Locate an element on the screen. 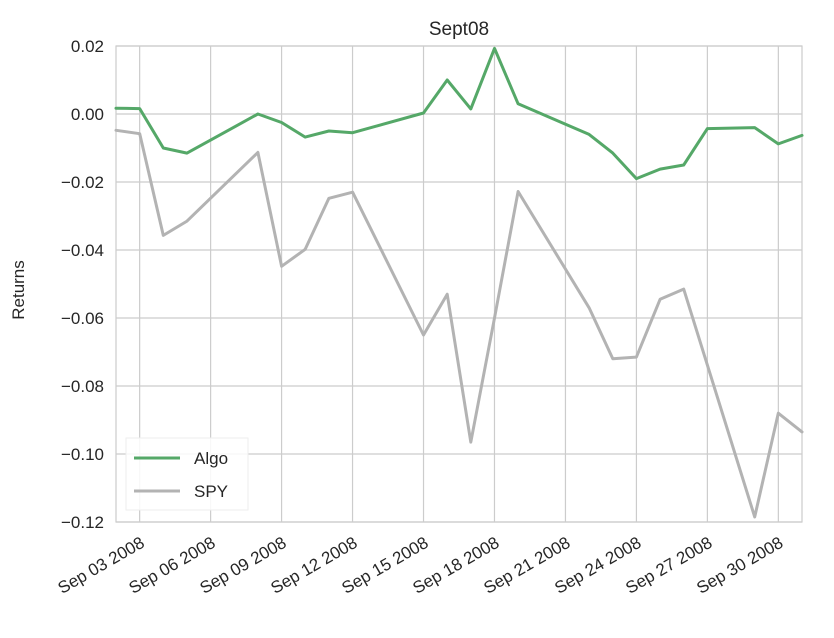  y-tick-label: −0.02 is located at coordinates (82, 182).